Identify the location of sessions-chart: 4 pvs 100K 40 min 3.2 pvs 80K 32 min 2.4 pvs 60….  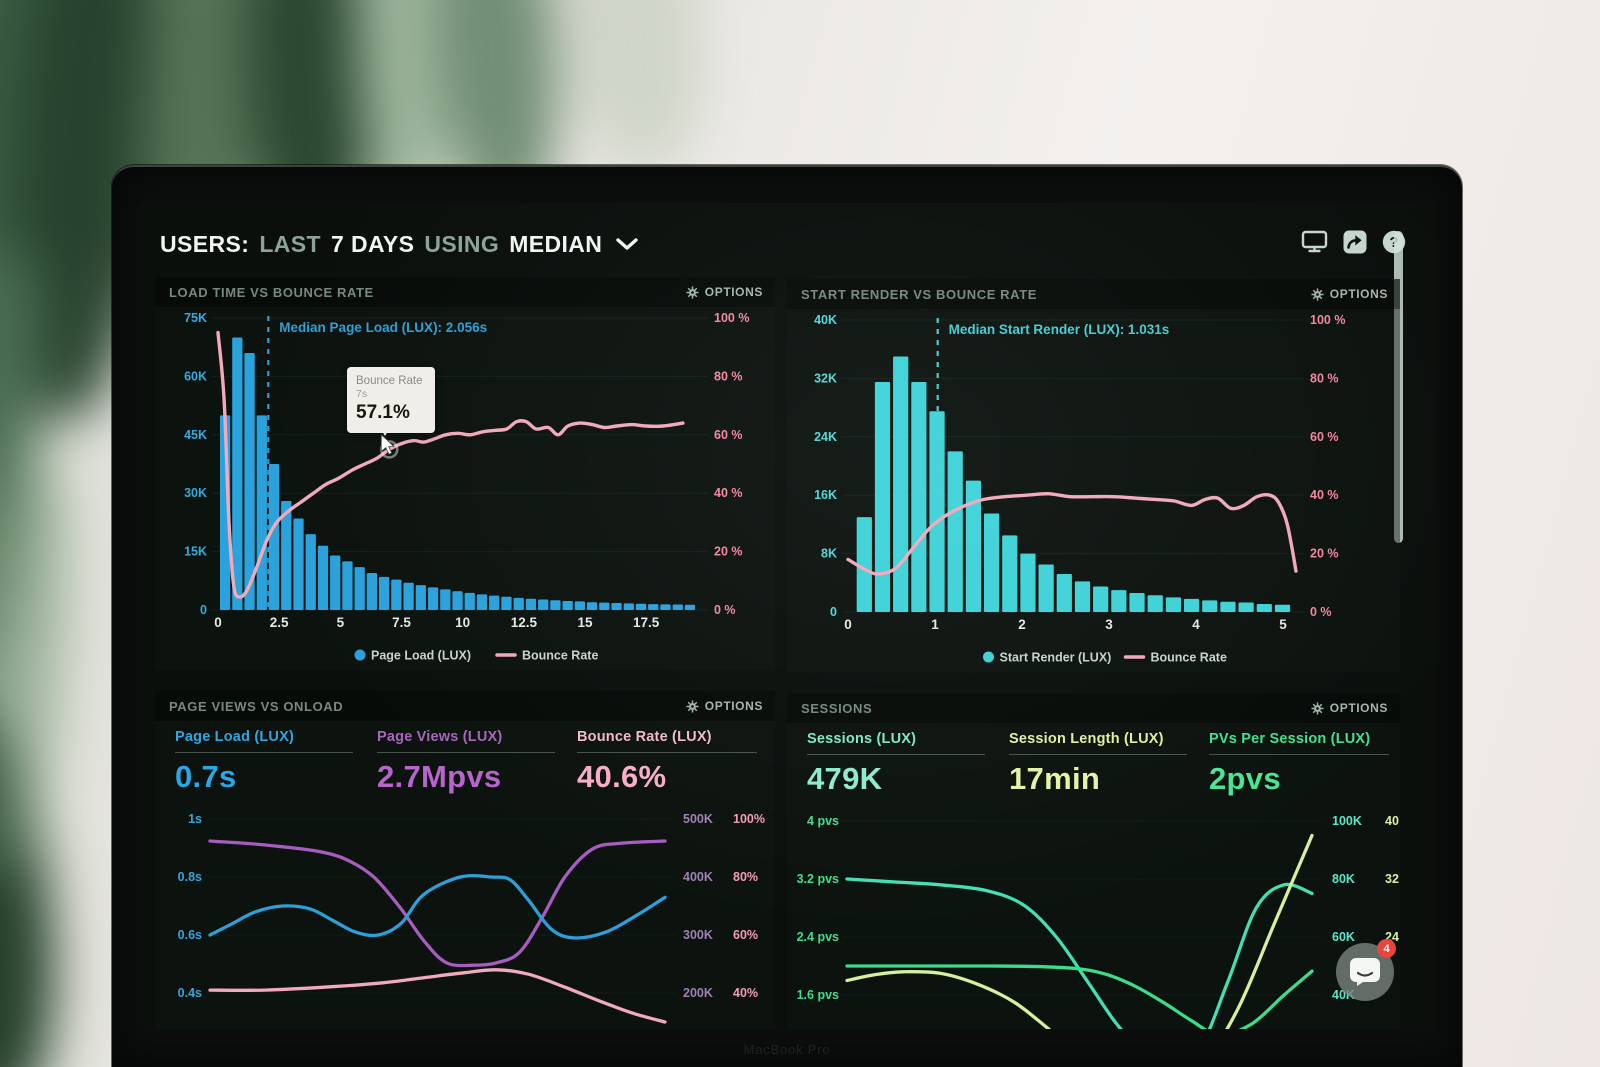
(1093, 917).